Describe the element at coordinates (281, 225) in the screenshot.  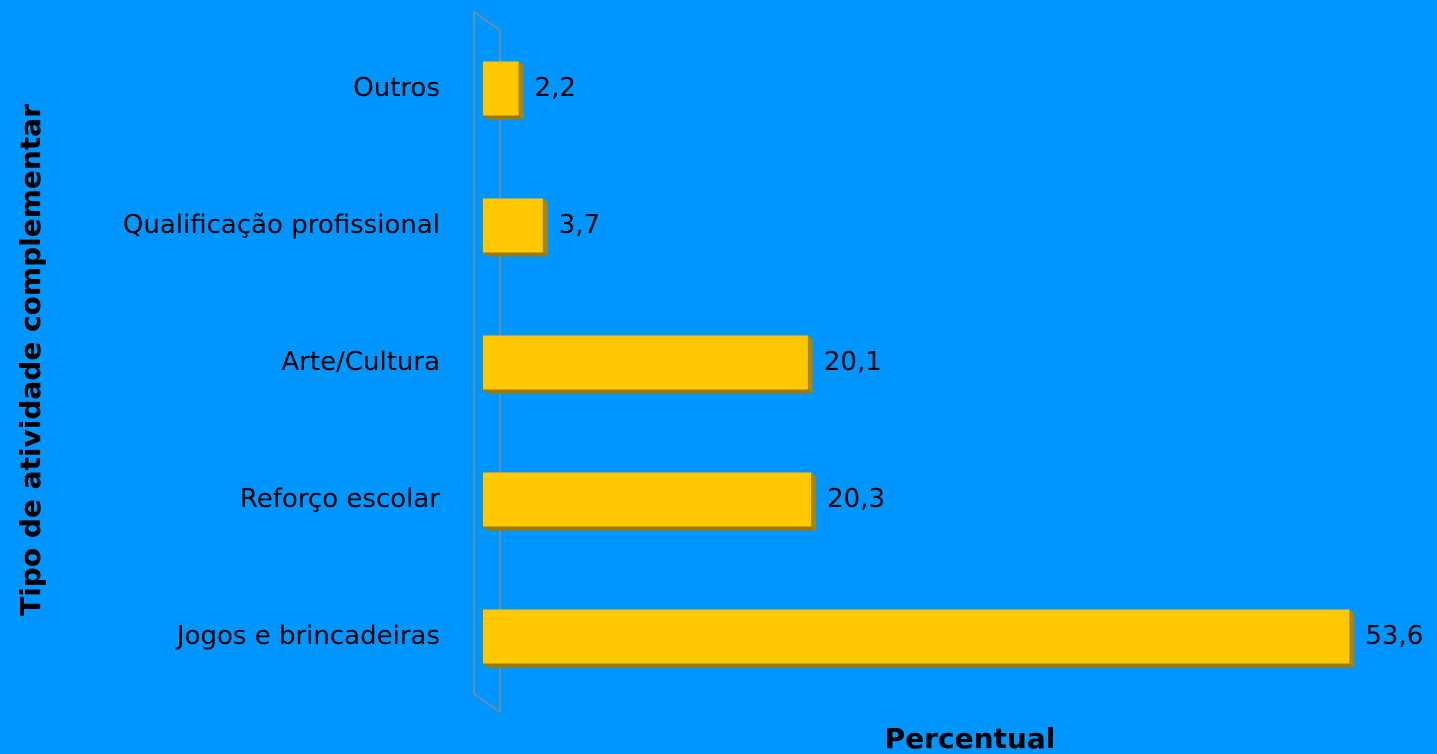
I see `y-tick-label: Qualificação profissional` at that location.